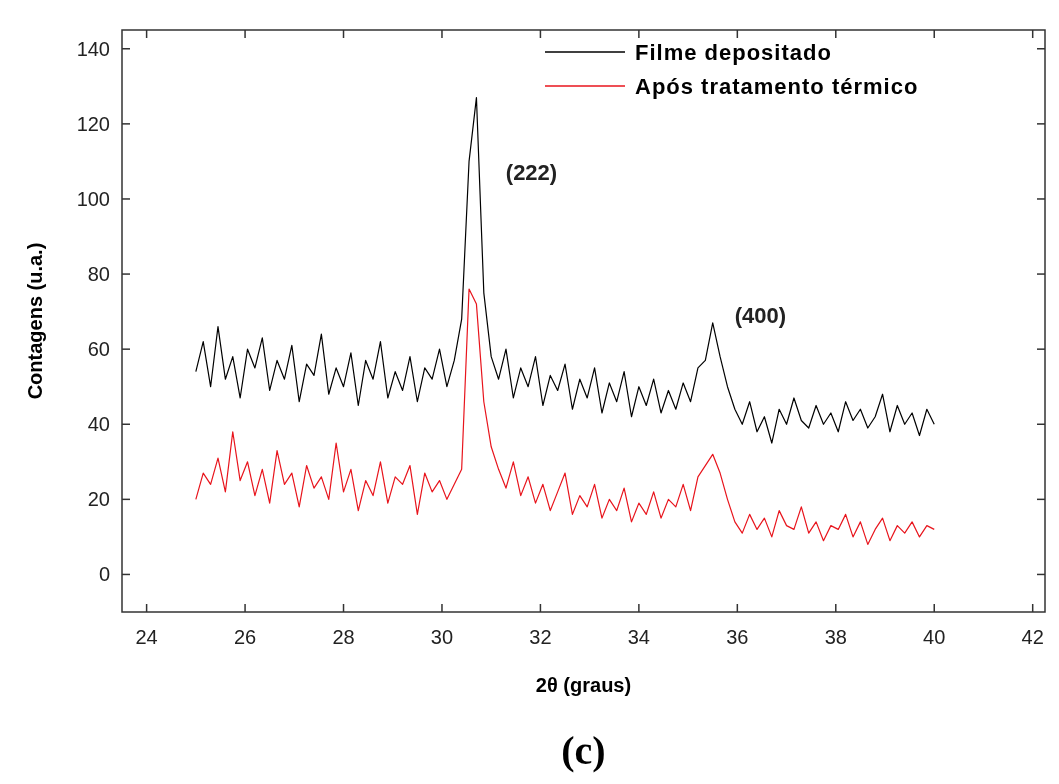 The width and height of the screenshot is (1059, 784). What do you see at coordinates (93, 48) in the screenshot?
I see `y-tick-label: 140` at bounding box center [93, 48].